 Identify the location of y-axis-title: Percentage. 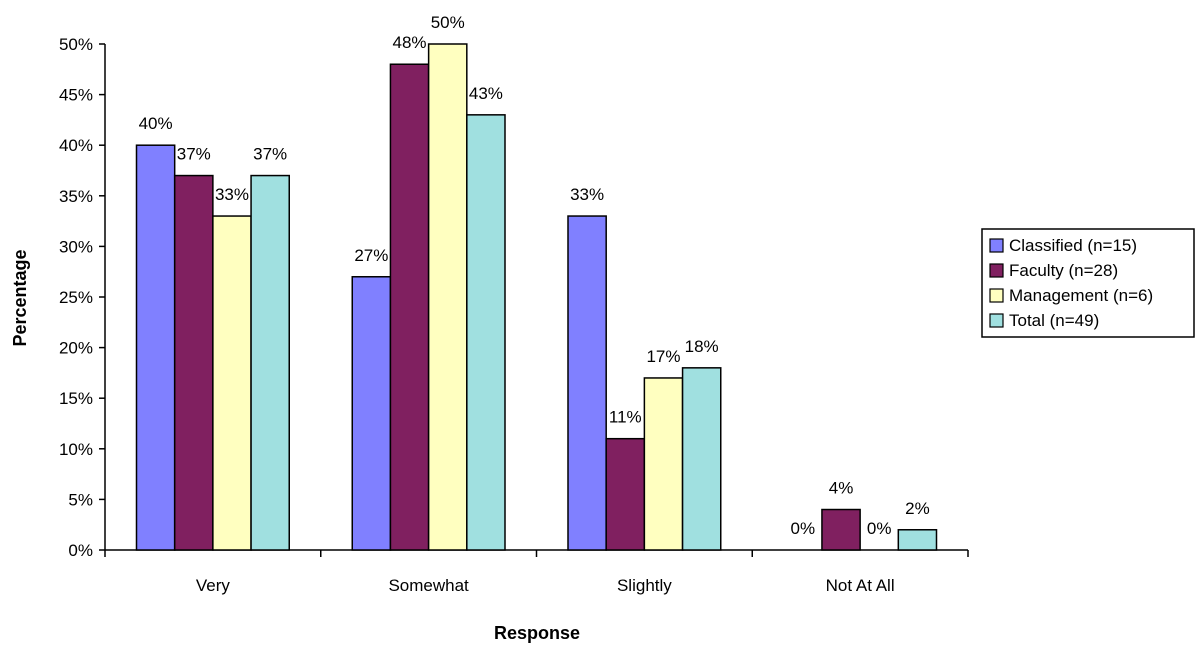
(20, 297).